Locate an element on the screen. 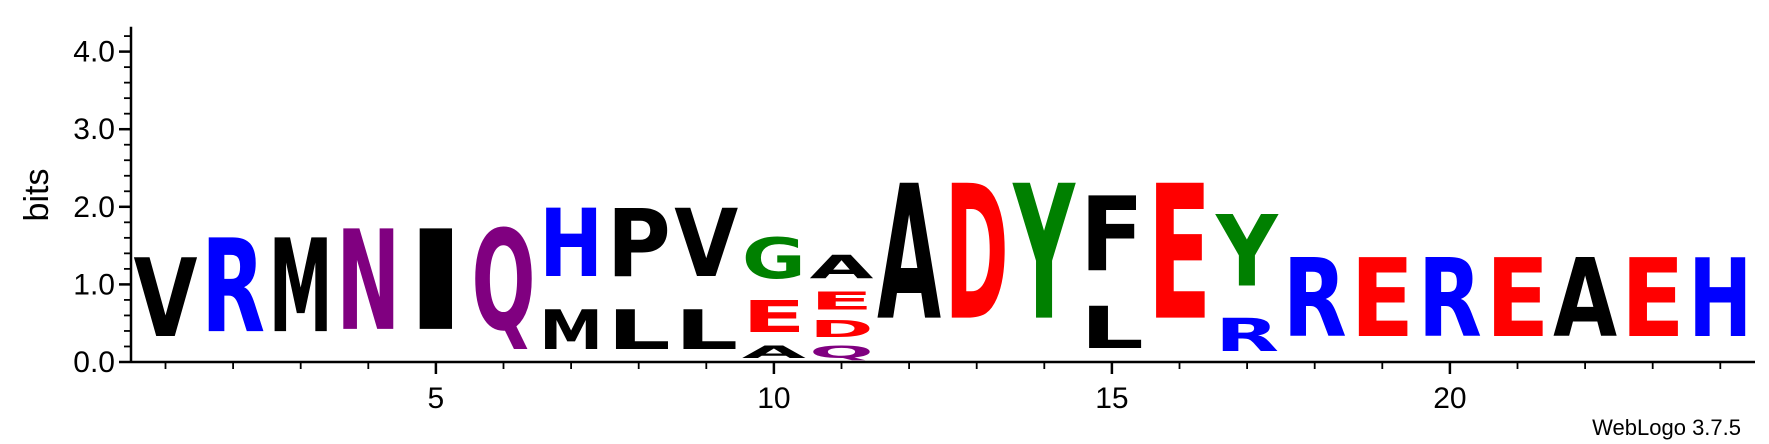 Image resolution: width=1769 pixels, height=444 pixels. y-tick-label: 1.0 is located at coordinates (94, 284).